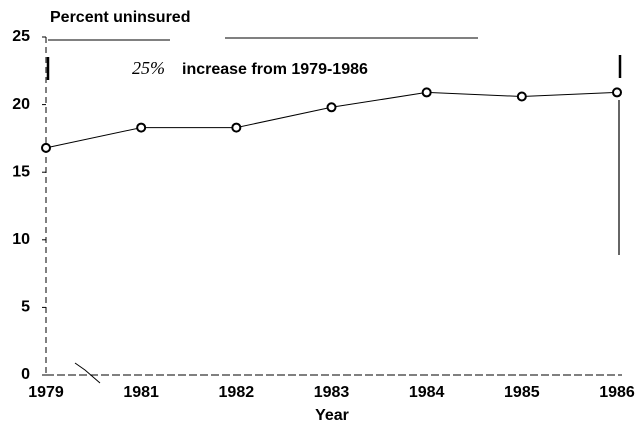 The height and width of the screenshot is (431, 639). Describe the element at coordinates (87, 373) in the screenshot. I see `decor-stroke` at that location.